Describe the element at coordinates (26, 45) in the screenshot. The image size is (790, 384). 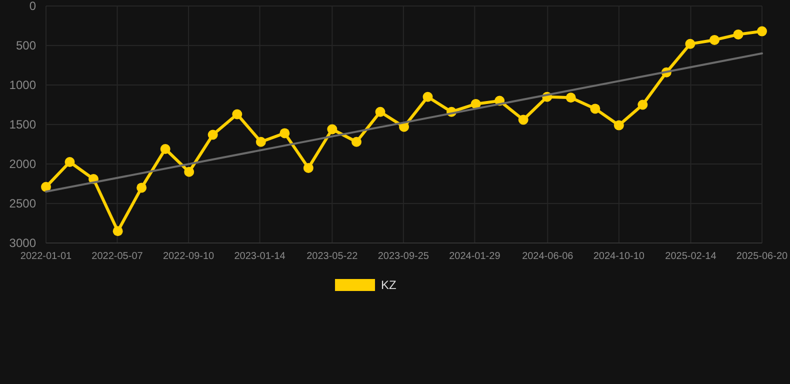
I see `y-tick-label: 500` at that location.